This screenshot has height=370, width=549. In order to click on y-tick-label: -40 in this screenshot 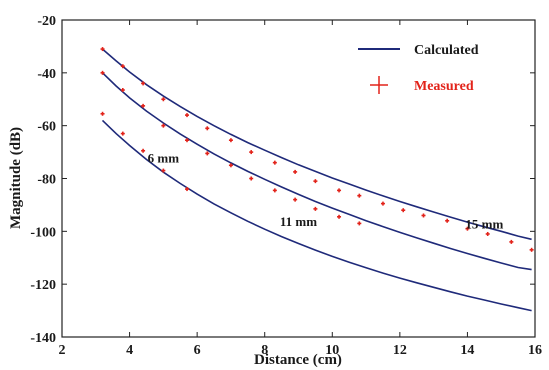, I will do `click(46, 74)`.